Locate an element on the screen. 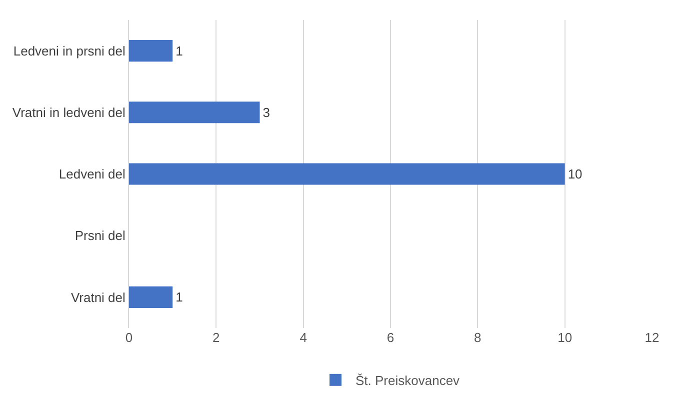  y-tick-label: Vratni in ledveni del is located at coordinates (69, 112).